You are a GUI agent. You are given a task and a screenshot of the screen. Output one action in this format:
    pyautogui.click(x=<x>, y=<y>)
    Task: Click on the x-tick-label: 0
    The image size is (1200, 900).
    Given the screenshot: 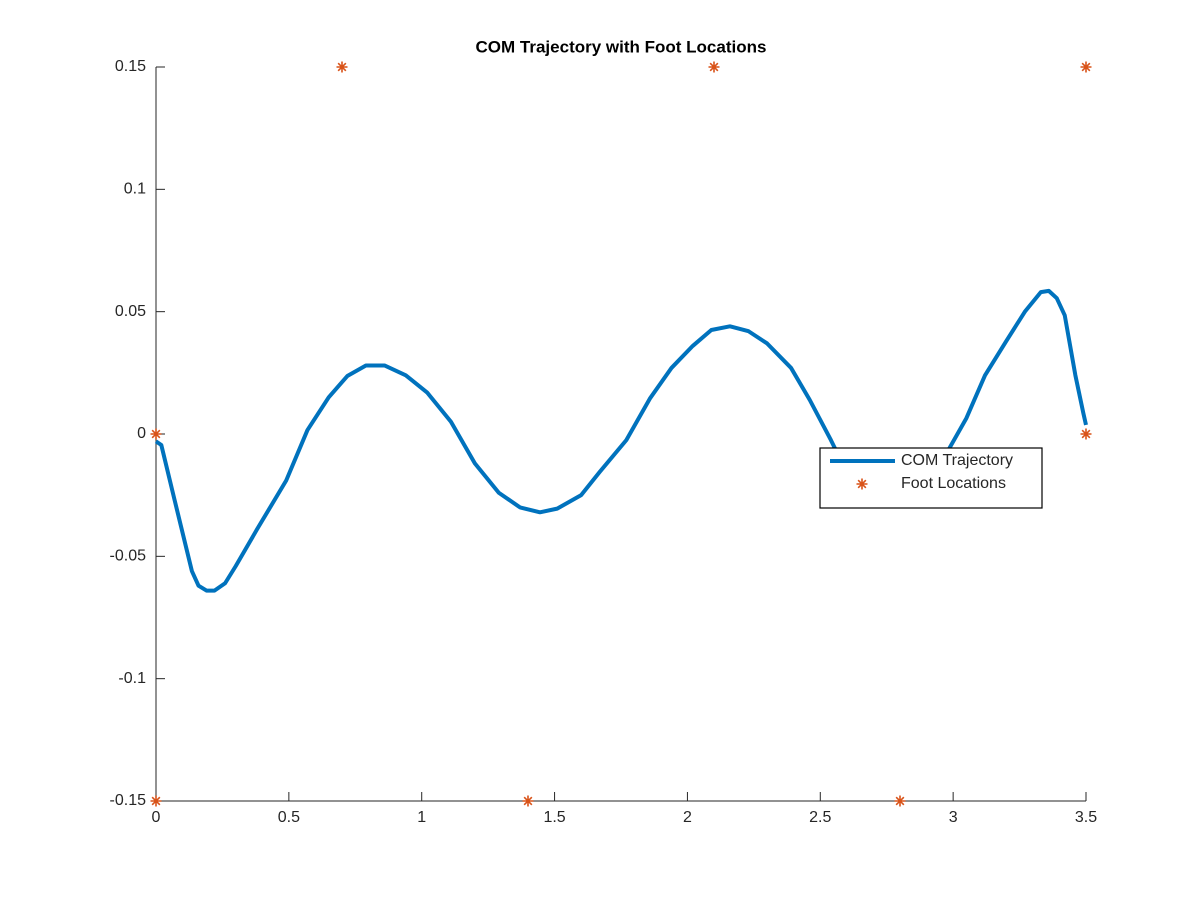 What is the action you would take?
    pyautogui.click(x=156, y=817)
    